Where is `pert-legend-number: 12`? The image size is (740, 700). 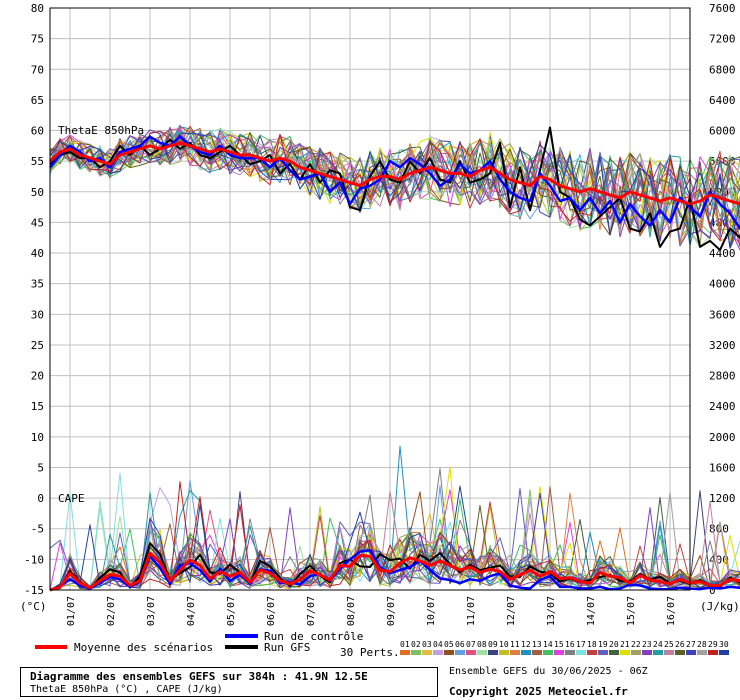
pert-legend-number: 12 is located at coordinates (526, 644).